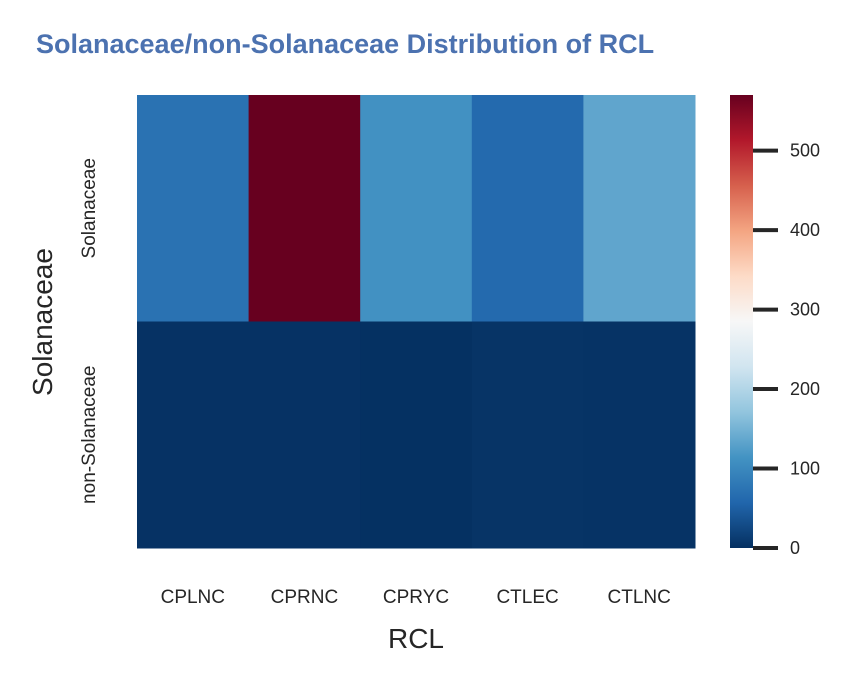 This screenshot has height=685, width=860. What do you see at coordinates (304, 208) in the screenshot?
I see `heatmap-cell-Solanaceae-CPRNC` at bounding box center [304, 208].